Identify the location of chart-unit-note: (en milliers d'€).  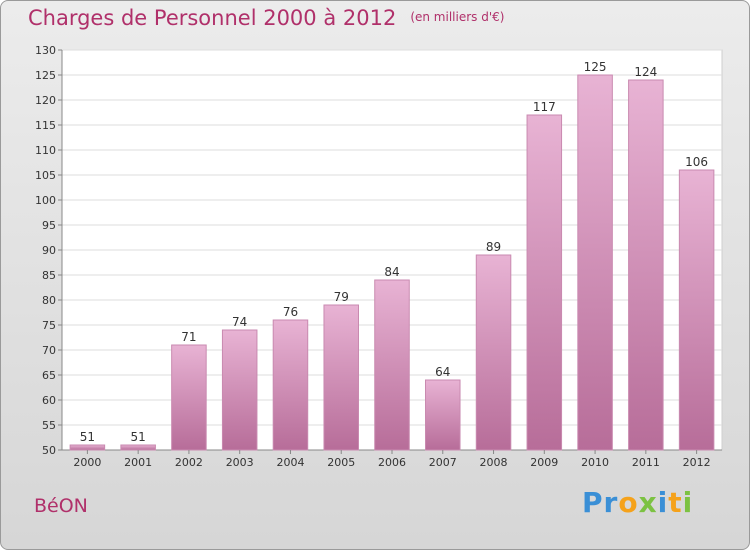
(457, 17).